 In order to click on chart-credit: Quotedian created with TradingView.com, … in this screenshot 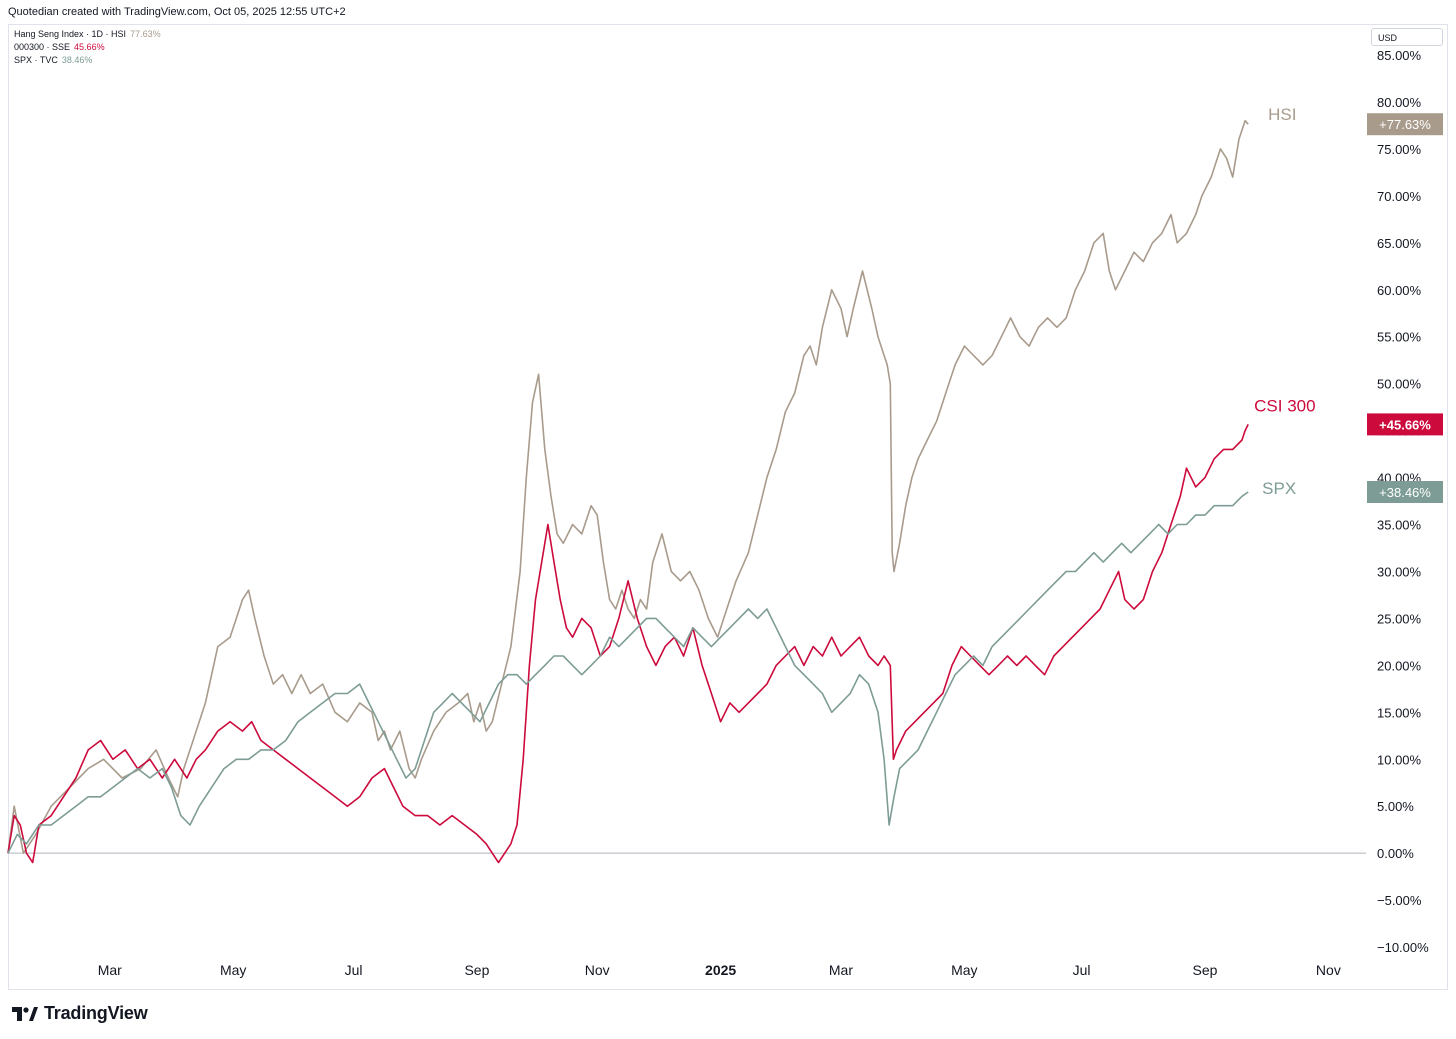, I will do `click(177, 12)`.